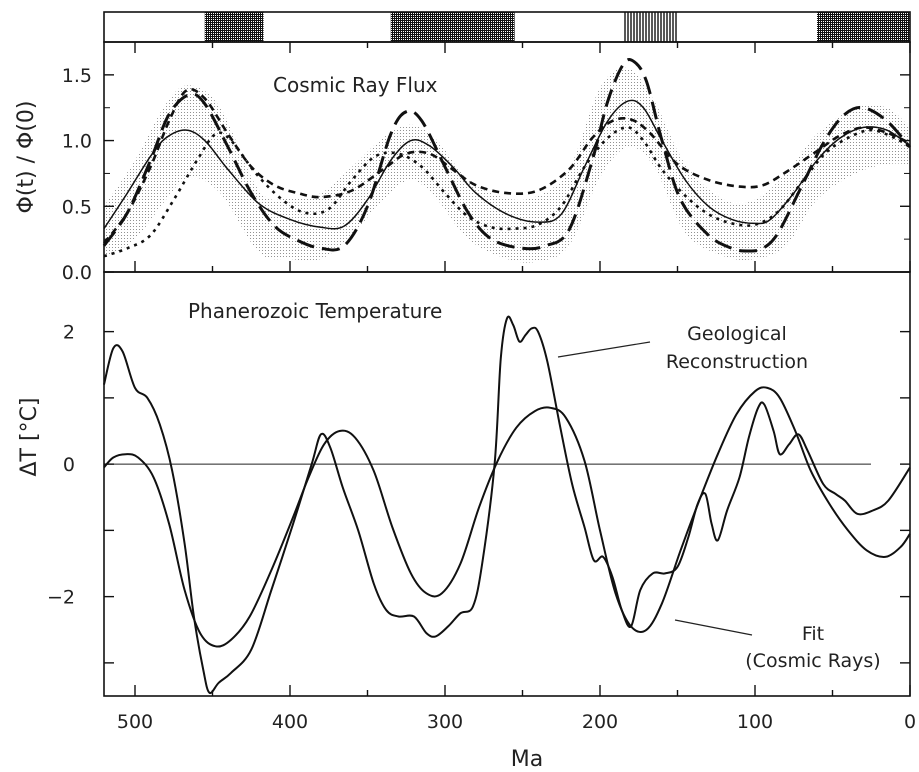 This screenshot has width=919, height=772. What do you see at coordinates (737, 362) in the screenshot?
I see `geological-annotation-line2: Reconstruction` at bounding box center [737, 362].